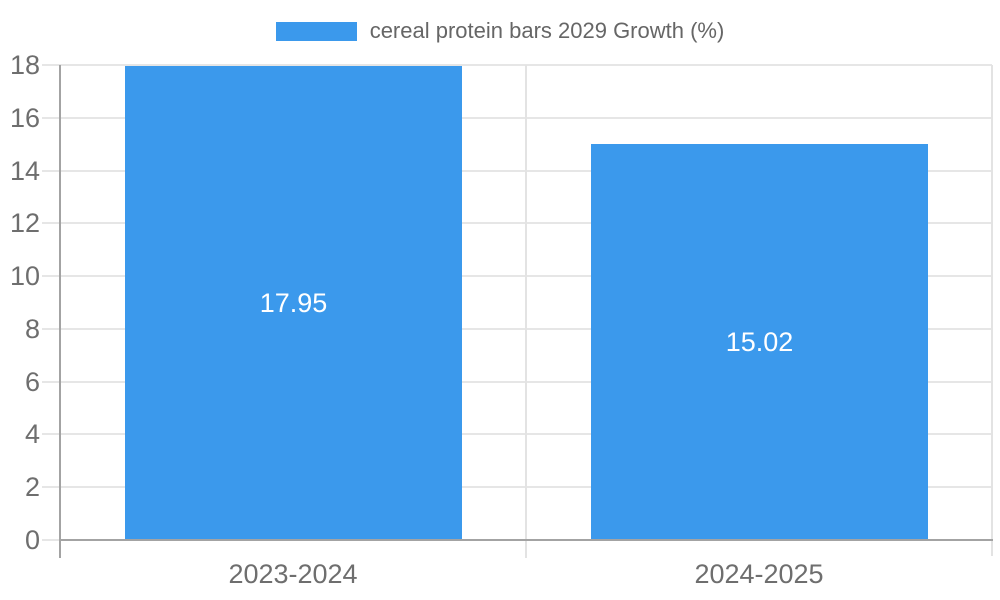 The height and width of the screenshot is (600, 1000). Describe the element at coordinates (60, 311) in the screenshot. I see `axis-border-left` at that location.